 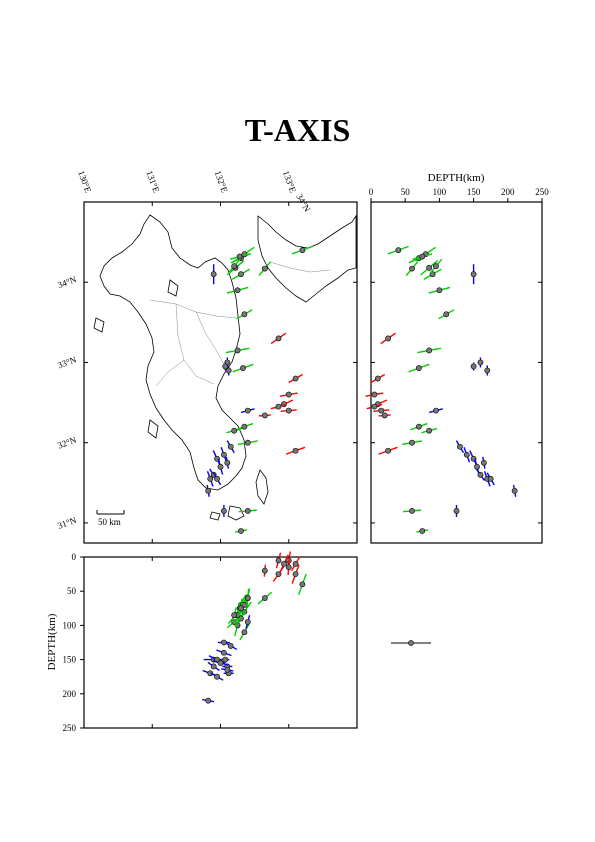 What do you see at coordinates (371, 192) in the screenshot?
I see `side-tick-label: 0` at bounding box center [371, 192].